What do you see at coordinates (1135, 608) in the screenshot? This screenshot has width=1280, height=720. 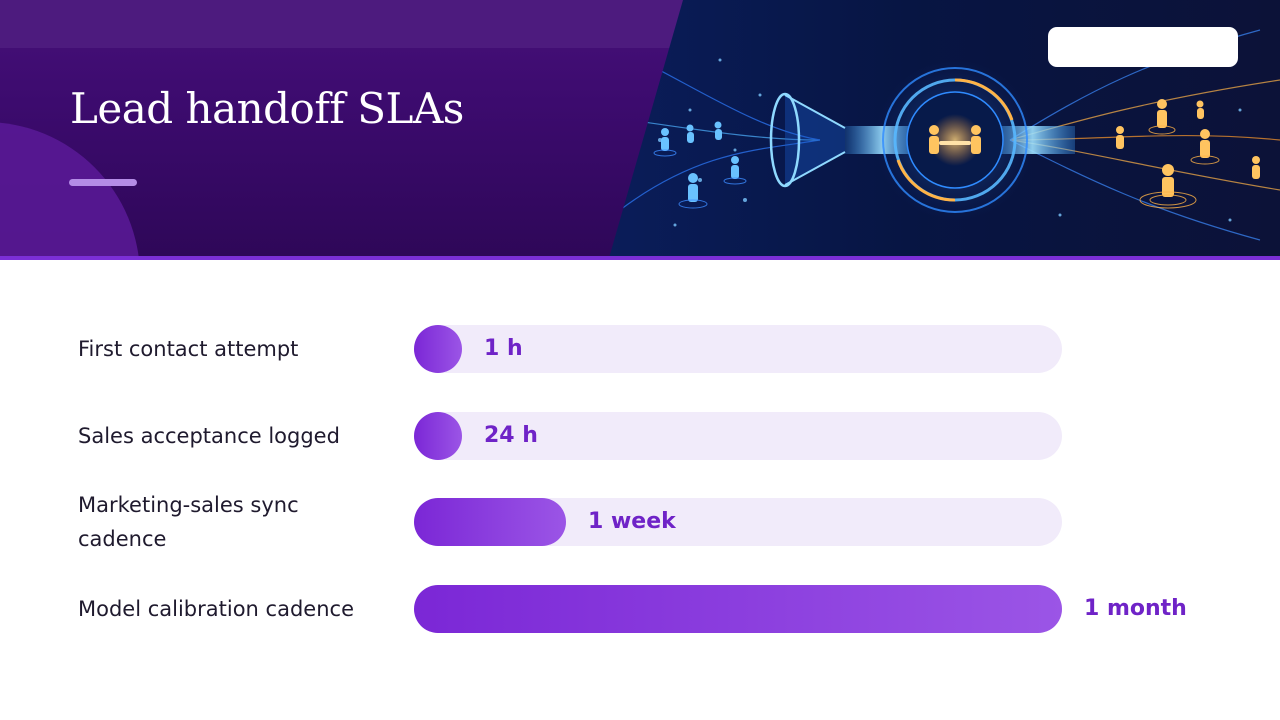 I see `sla-value: 1 month` at bounding box center [1135, 608].